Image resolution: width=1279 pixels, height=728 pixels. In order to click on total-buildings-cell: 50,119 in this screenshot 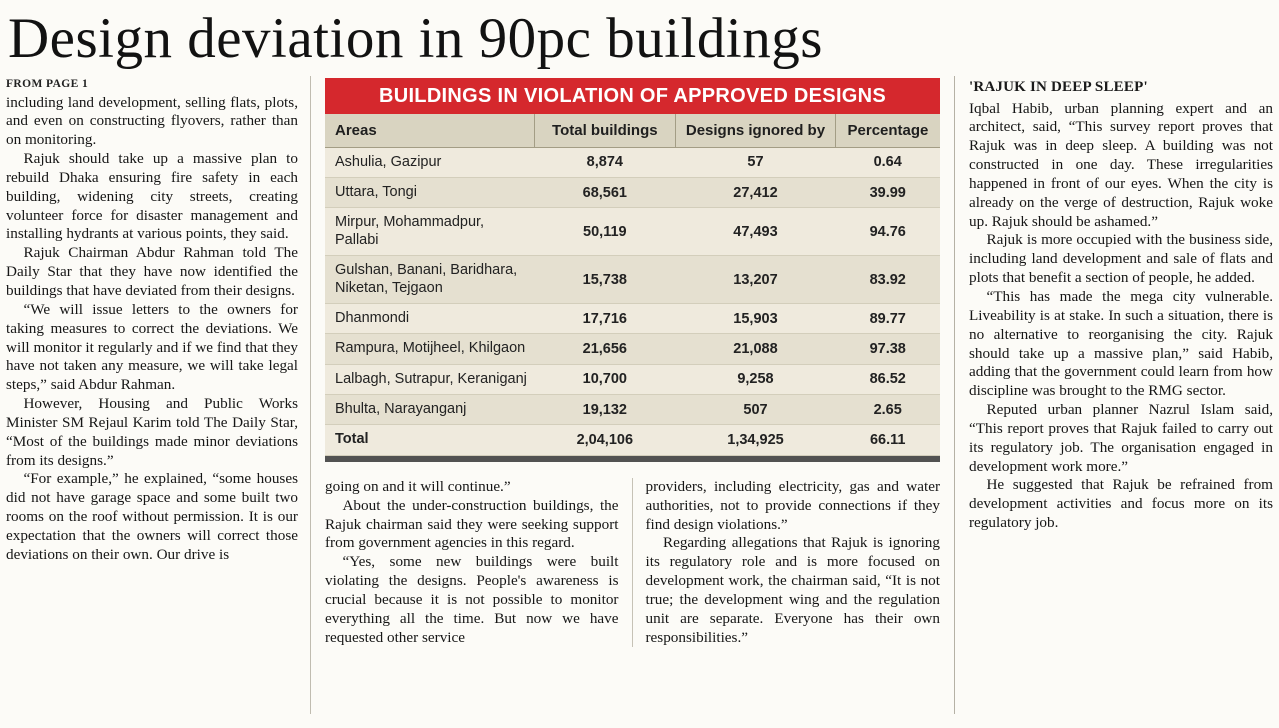, I will do `click(605, 232)`.